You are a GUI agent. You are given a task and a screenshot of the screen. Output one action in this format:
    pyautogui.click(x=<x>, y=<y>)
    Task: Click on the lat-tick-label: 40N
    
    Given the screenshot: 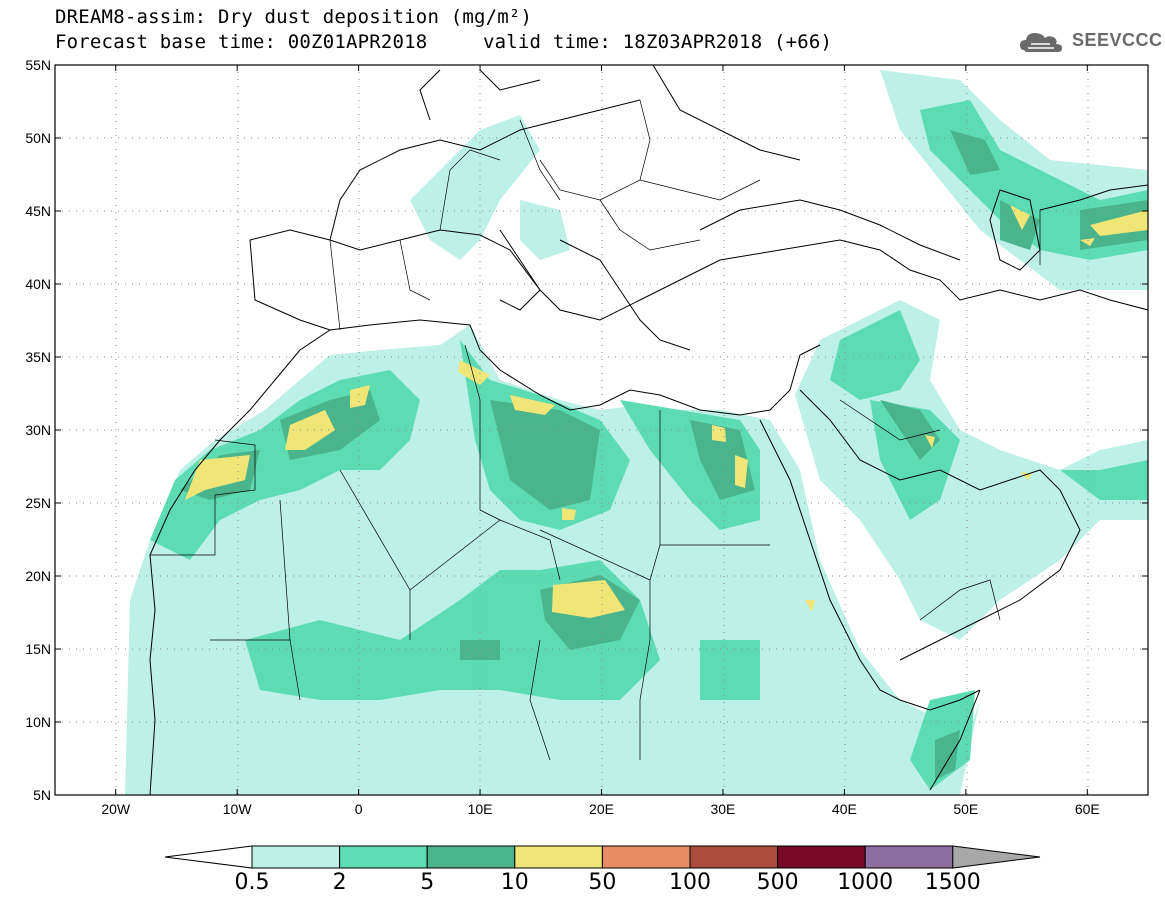 What is the action you would take?
    pyautogui.click(x=38, y=284)
    